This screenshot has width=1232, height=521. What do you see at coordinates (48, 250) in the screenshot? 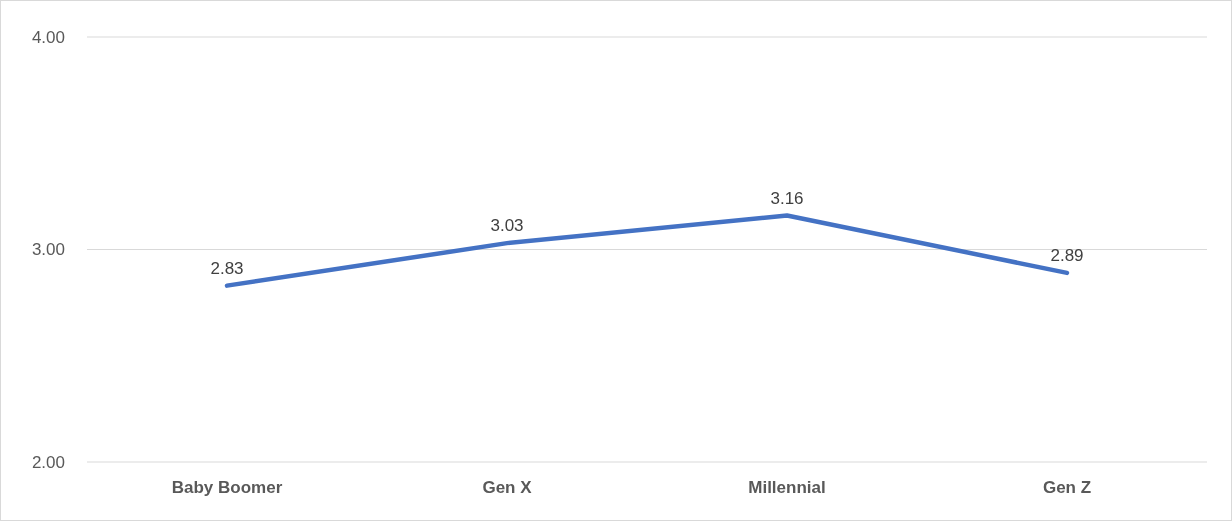
I see `y-tick-label: 3.00` at bounding box center [48, 250].